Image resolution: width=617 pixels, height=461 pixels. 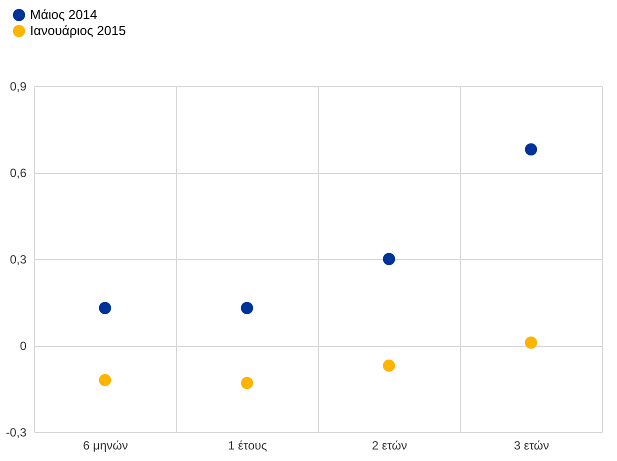 What do you see at coordinates (16, 433) in the screenshot?
I see `y-tick-label: -0,3` at bounding box center [16, 433].